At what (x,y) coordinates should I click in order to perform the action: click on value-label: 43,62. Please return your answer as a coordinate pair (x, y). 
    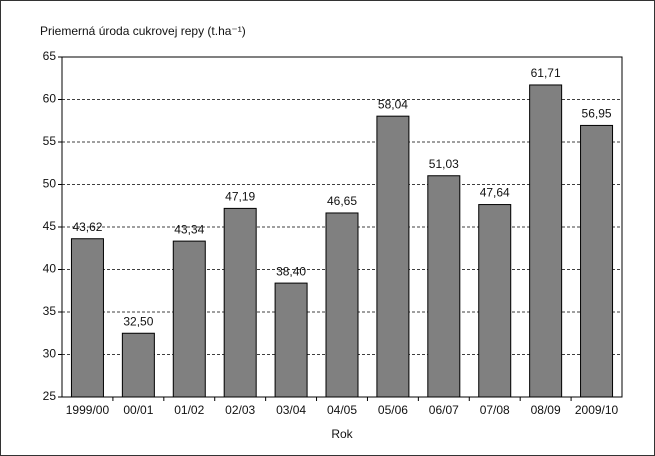
    Looking at the image, I should click on (87, 227).